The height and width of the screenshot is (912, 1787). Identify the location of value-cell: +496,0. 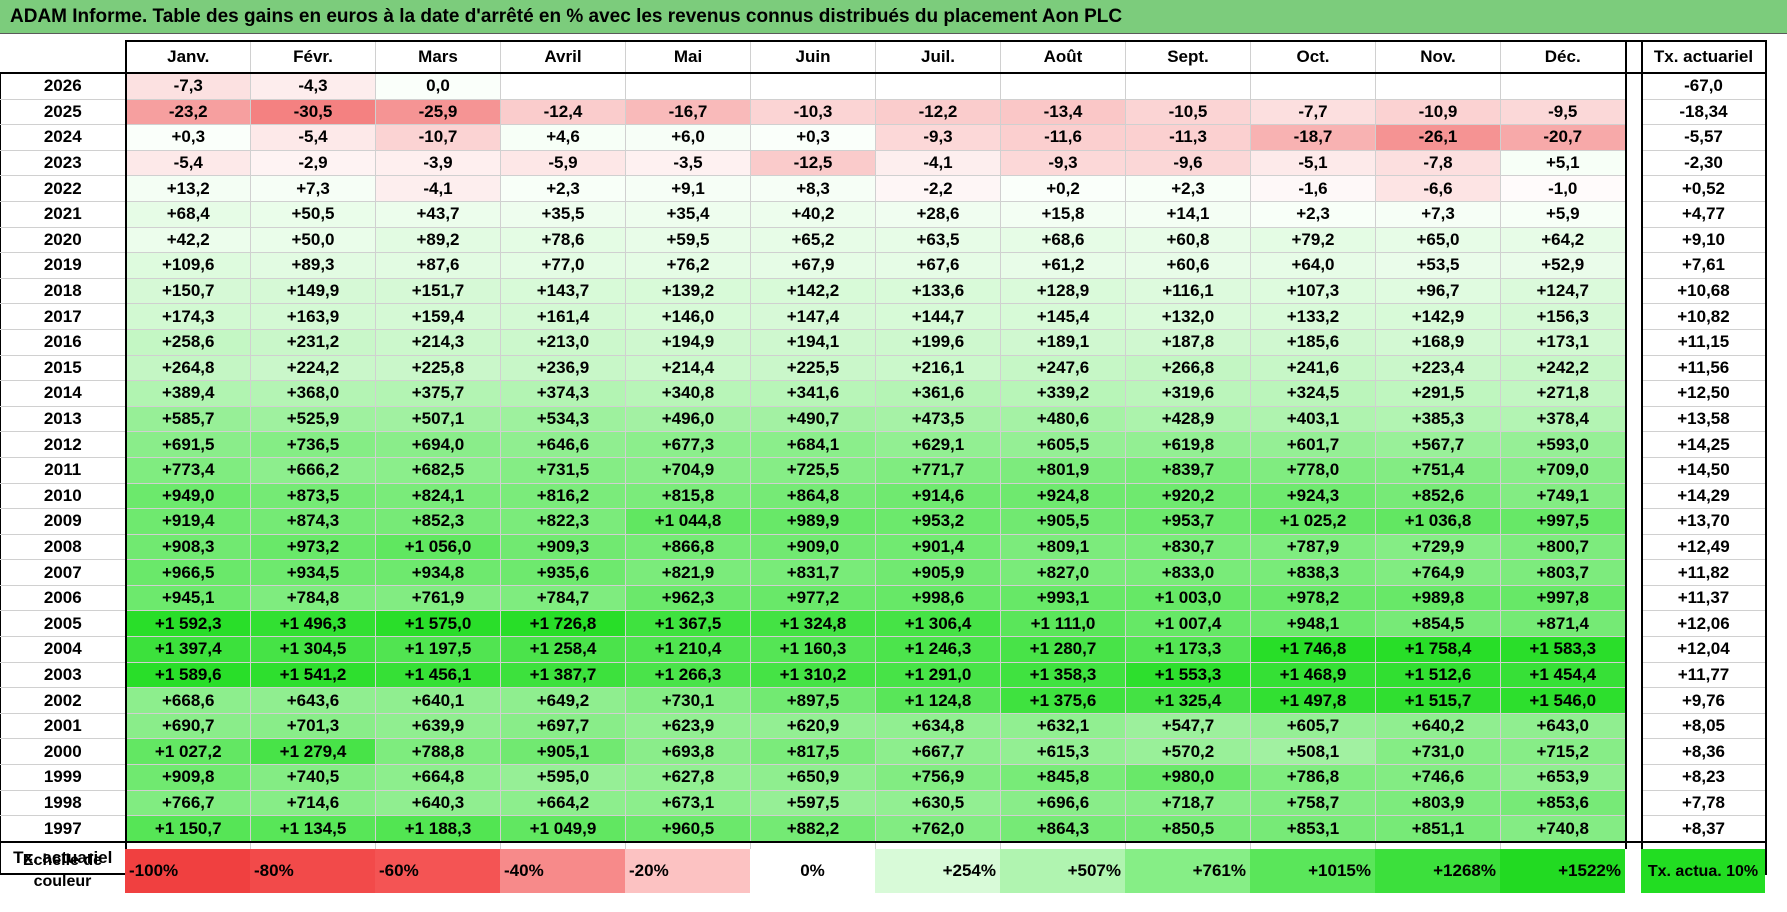
(688, 419).